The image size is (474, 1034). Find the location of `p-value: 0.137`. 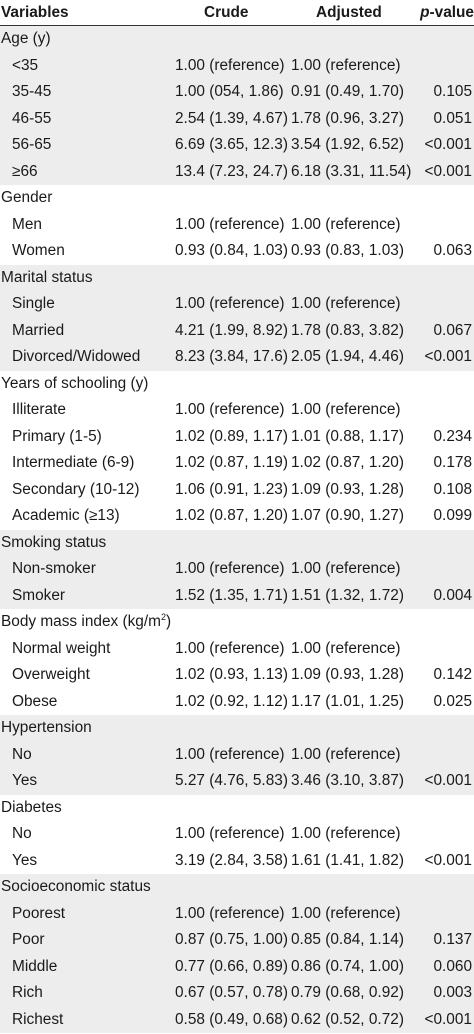

p-value: 0.137 is located at coordinates (452, 939).